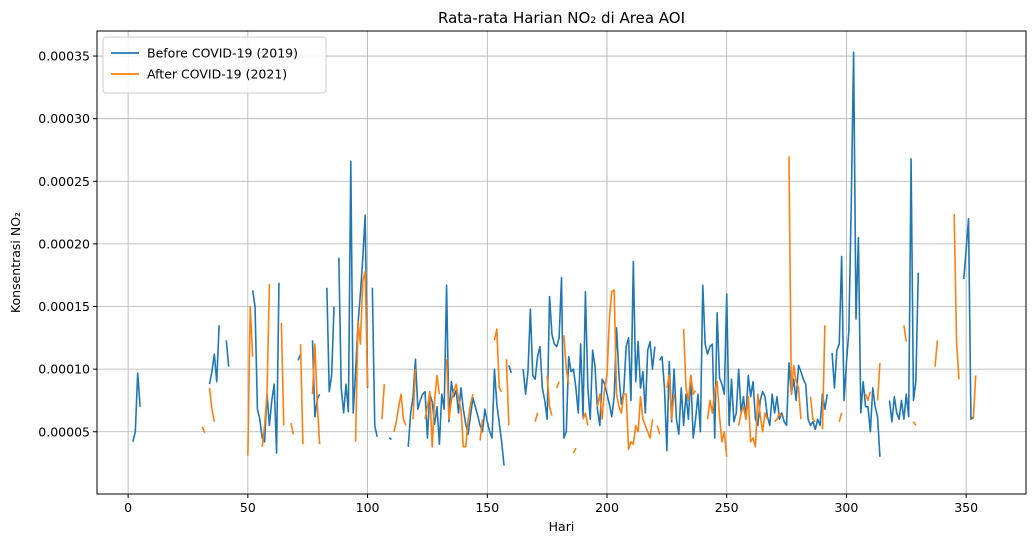 Image resolution: width=1036 pixels, height=547 pixels. What do you see at coordinates (64, 56) in the screenshot?
I see `y-tick-label: 0.00035` at bounding box center [64, 56].